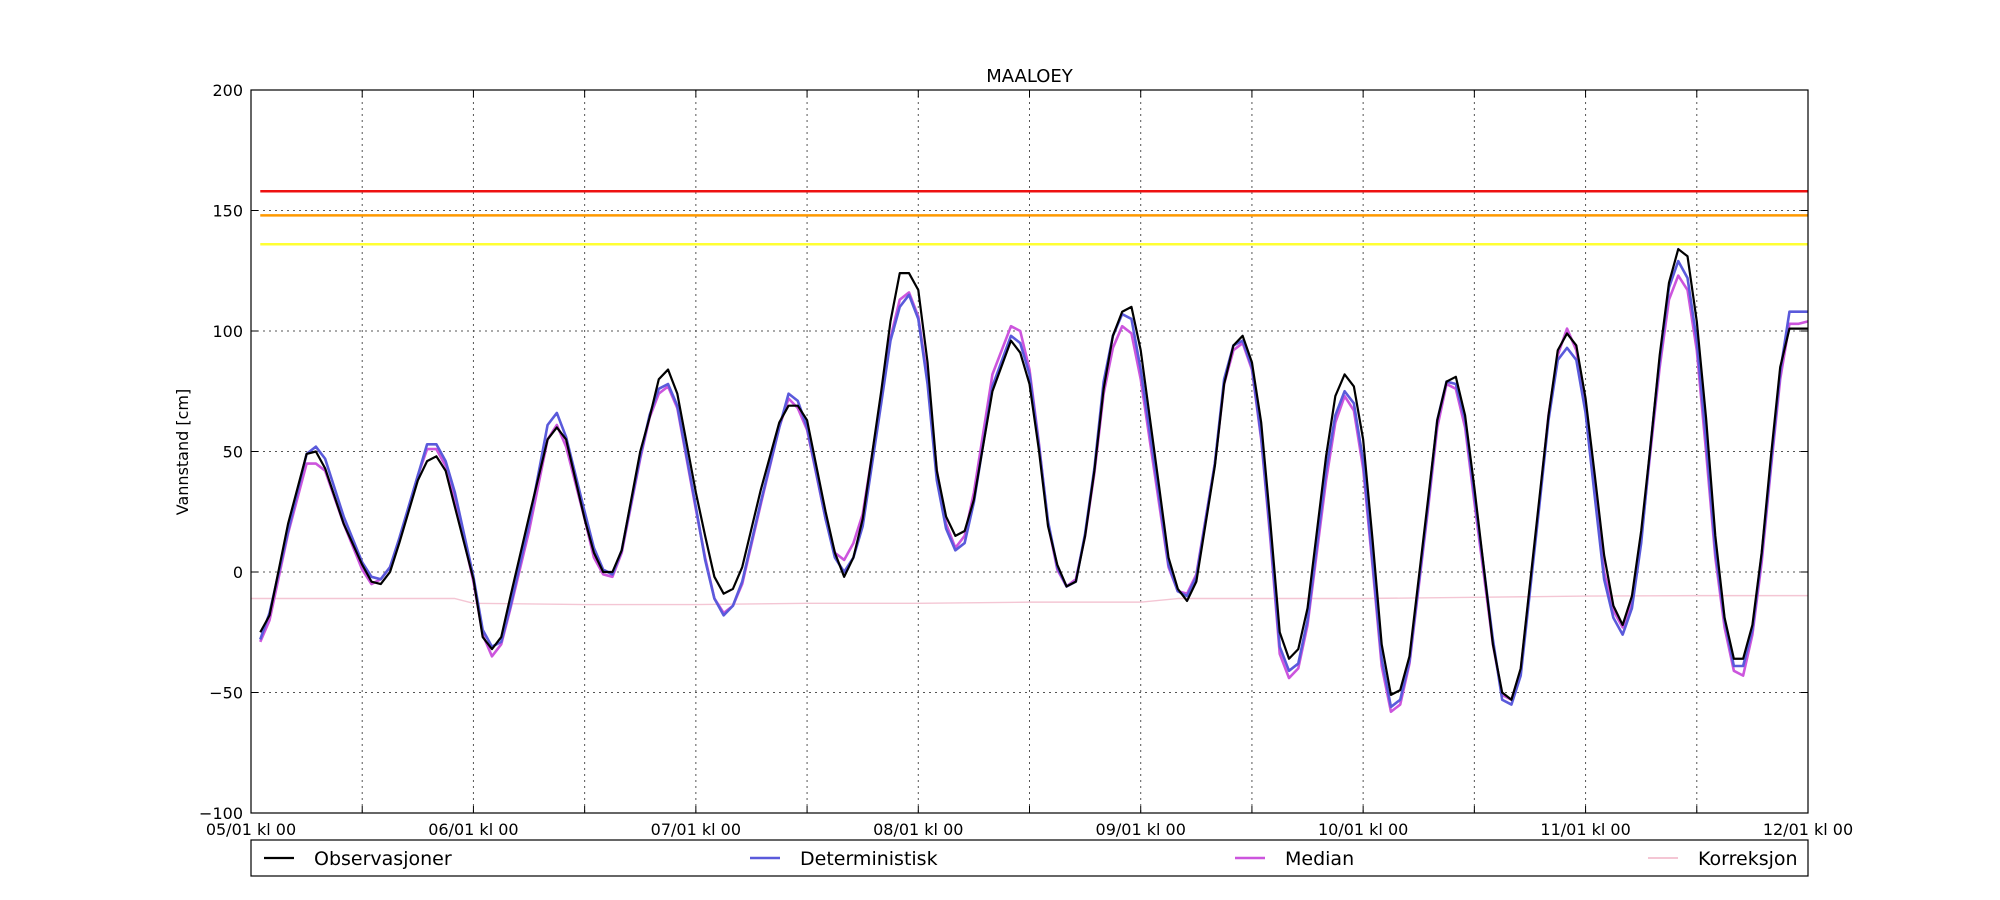  What do you see at coordinates (696, 829) in the screenshot?
I see `x-tick-label: 07/01 kl 00` at bounding box center [696, 829].